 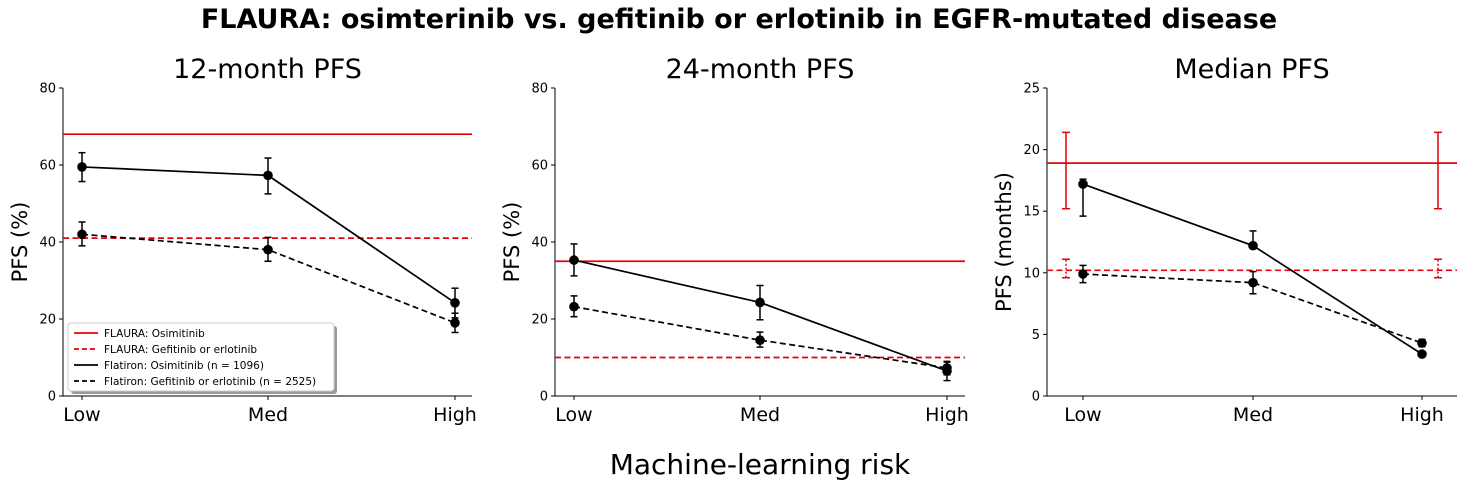 What do you see at coordinates (455, 415) in the screenshot?
I see `p0-x-tick-label-high: High` at bounding box center [455, 415].